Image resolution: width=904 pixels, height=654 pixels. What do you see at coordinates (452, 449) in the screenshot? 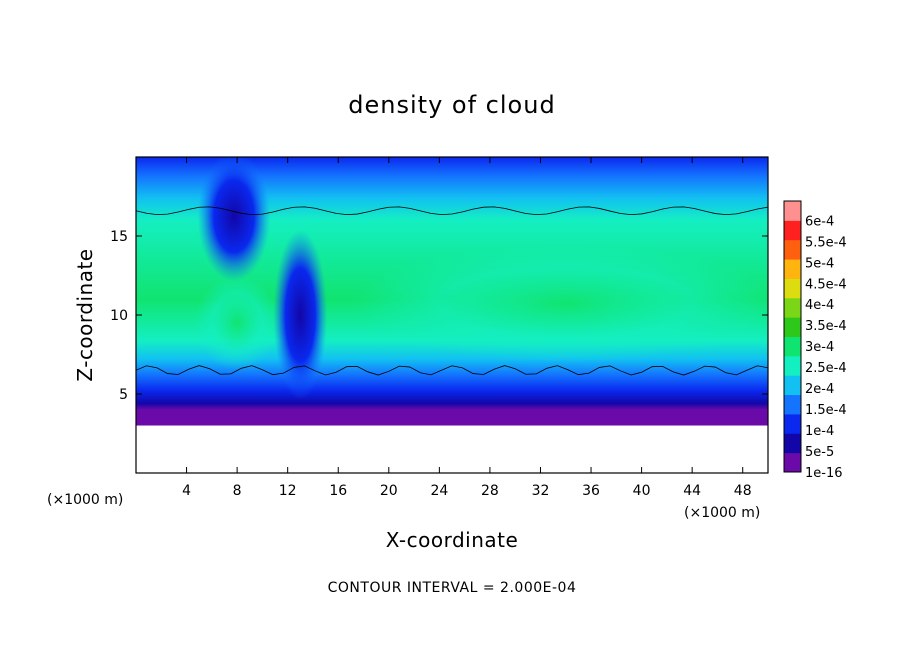
I see `clear-air-below-base` at bounding box center [452, 449].